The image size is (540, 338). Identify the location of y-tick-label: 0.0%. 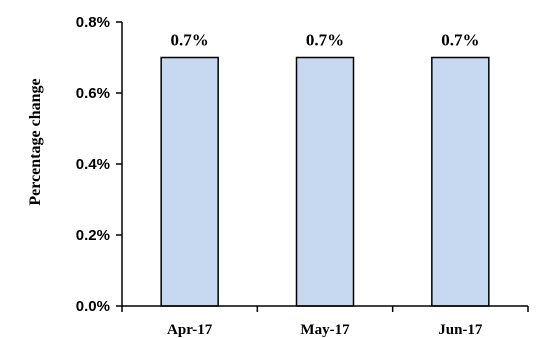
(93, 306).